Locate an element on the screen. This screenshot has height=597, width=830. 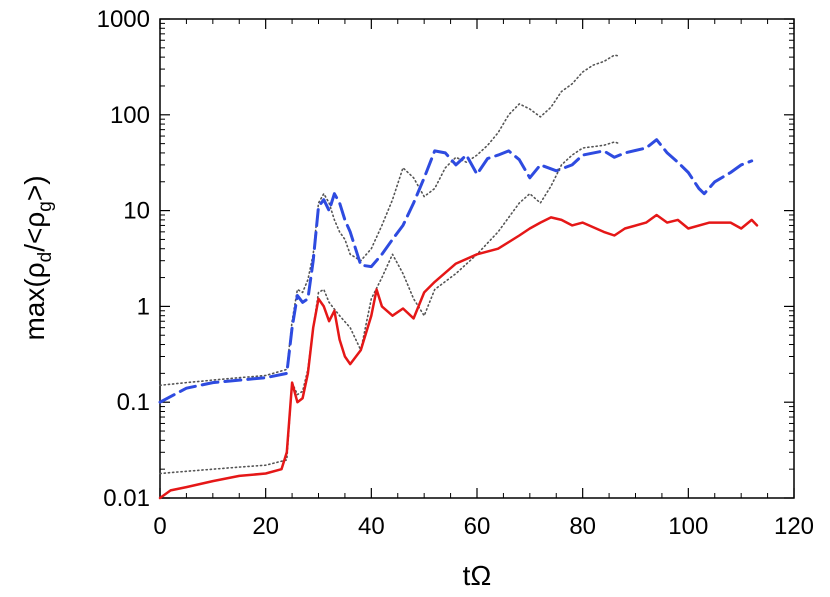
x-tick-label: 80 is located at coordinates (582, 526).